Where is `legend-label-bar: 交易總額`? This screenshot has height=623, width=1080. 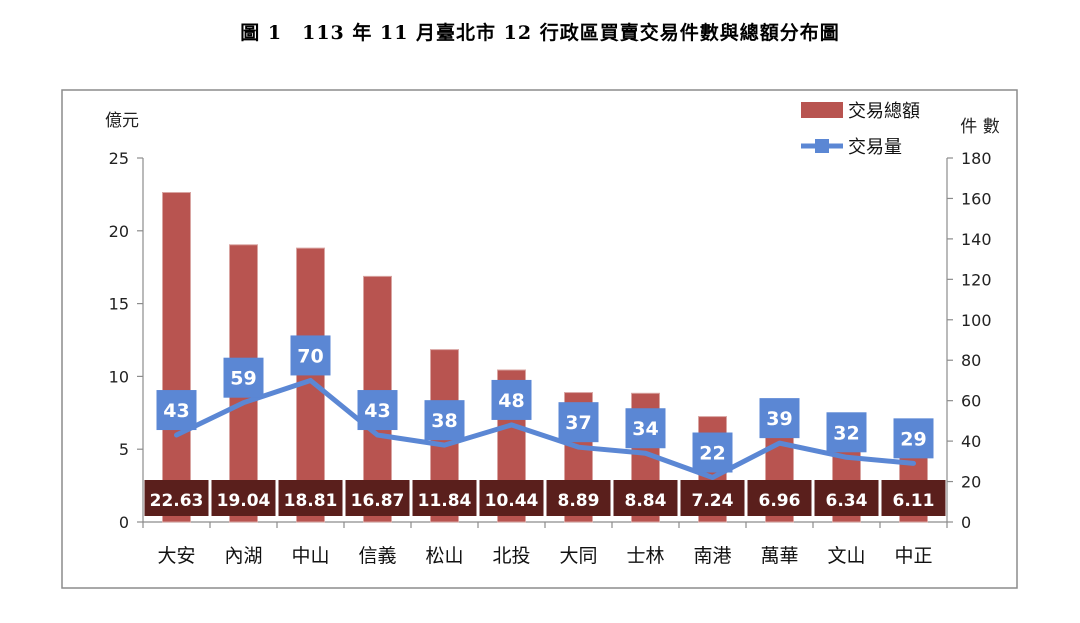
legend-label-bar: 交易總額 is located at coordinates (884, 111).